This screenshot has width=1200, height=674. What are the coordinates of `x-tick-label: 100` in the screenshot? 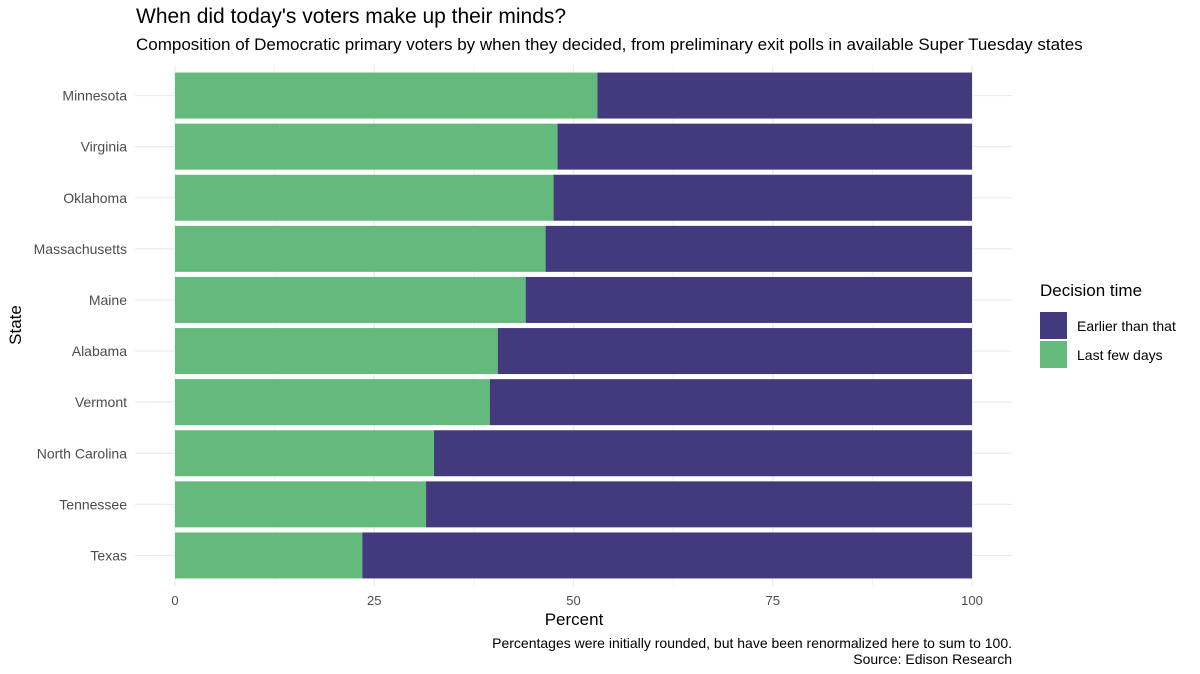 It's located at (972, 600).